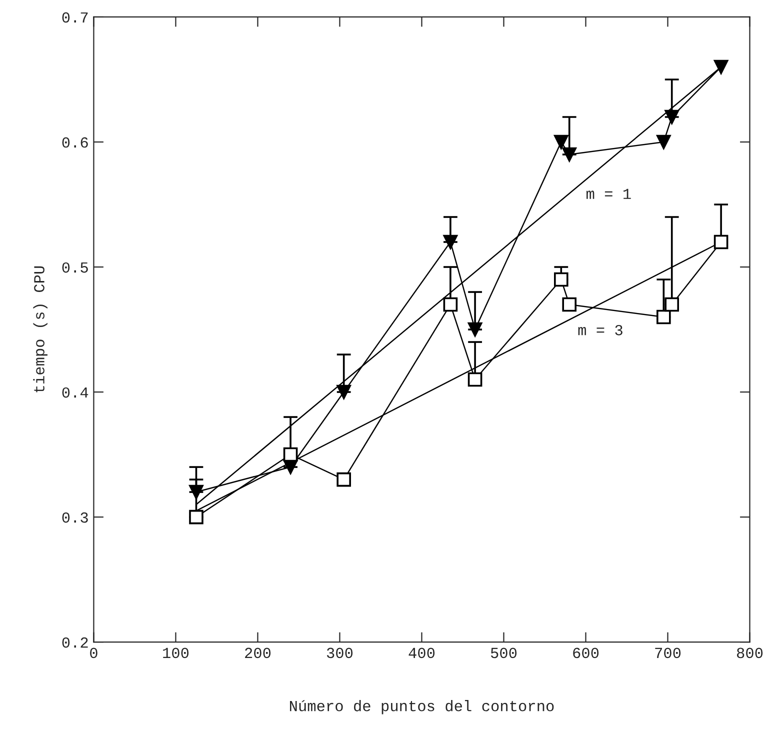 Image resolution: width=781 pixels, height=738 pixels. Describe the element at coordinates (75, 392) in the screenshot. I see `y-tick-label: 0.4` at that location.